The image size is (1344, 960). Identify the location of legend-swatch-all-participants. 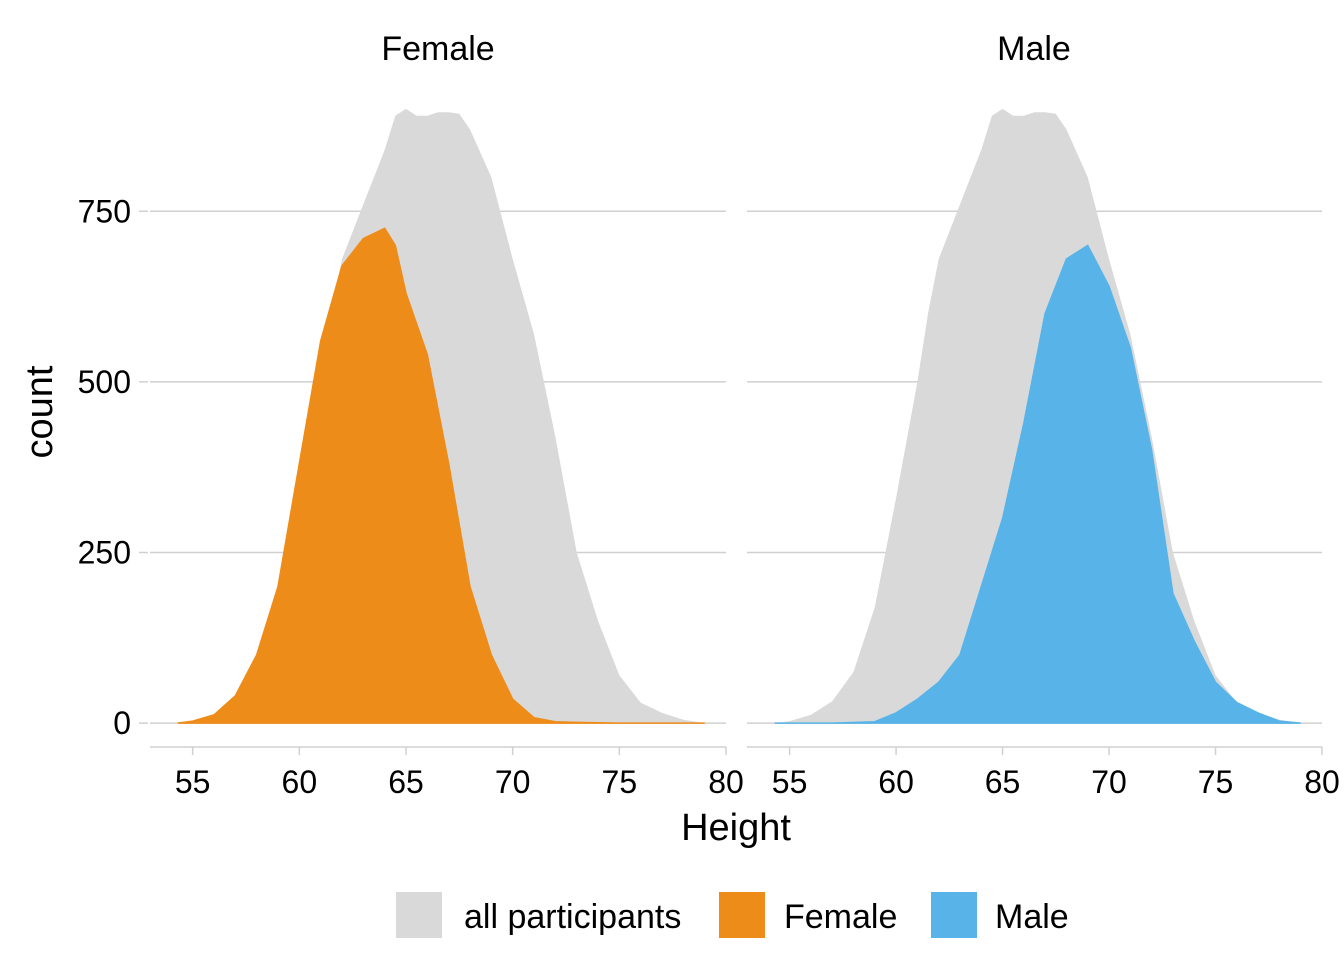
(419, 915).